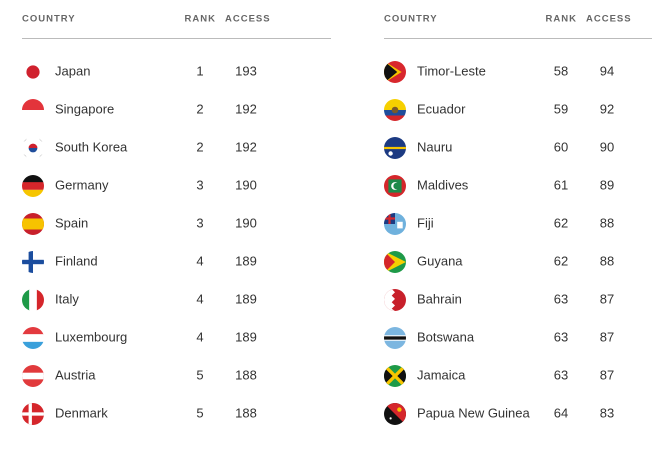  What do you see at coordinates (440, 260) in the screenshot?
I see `country-name: Guyana` at bounding box center [440, 260].